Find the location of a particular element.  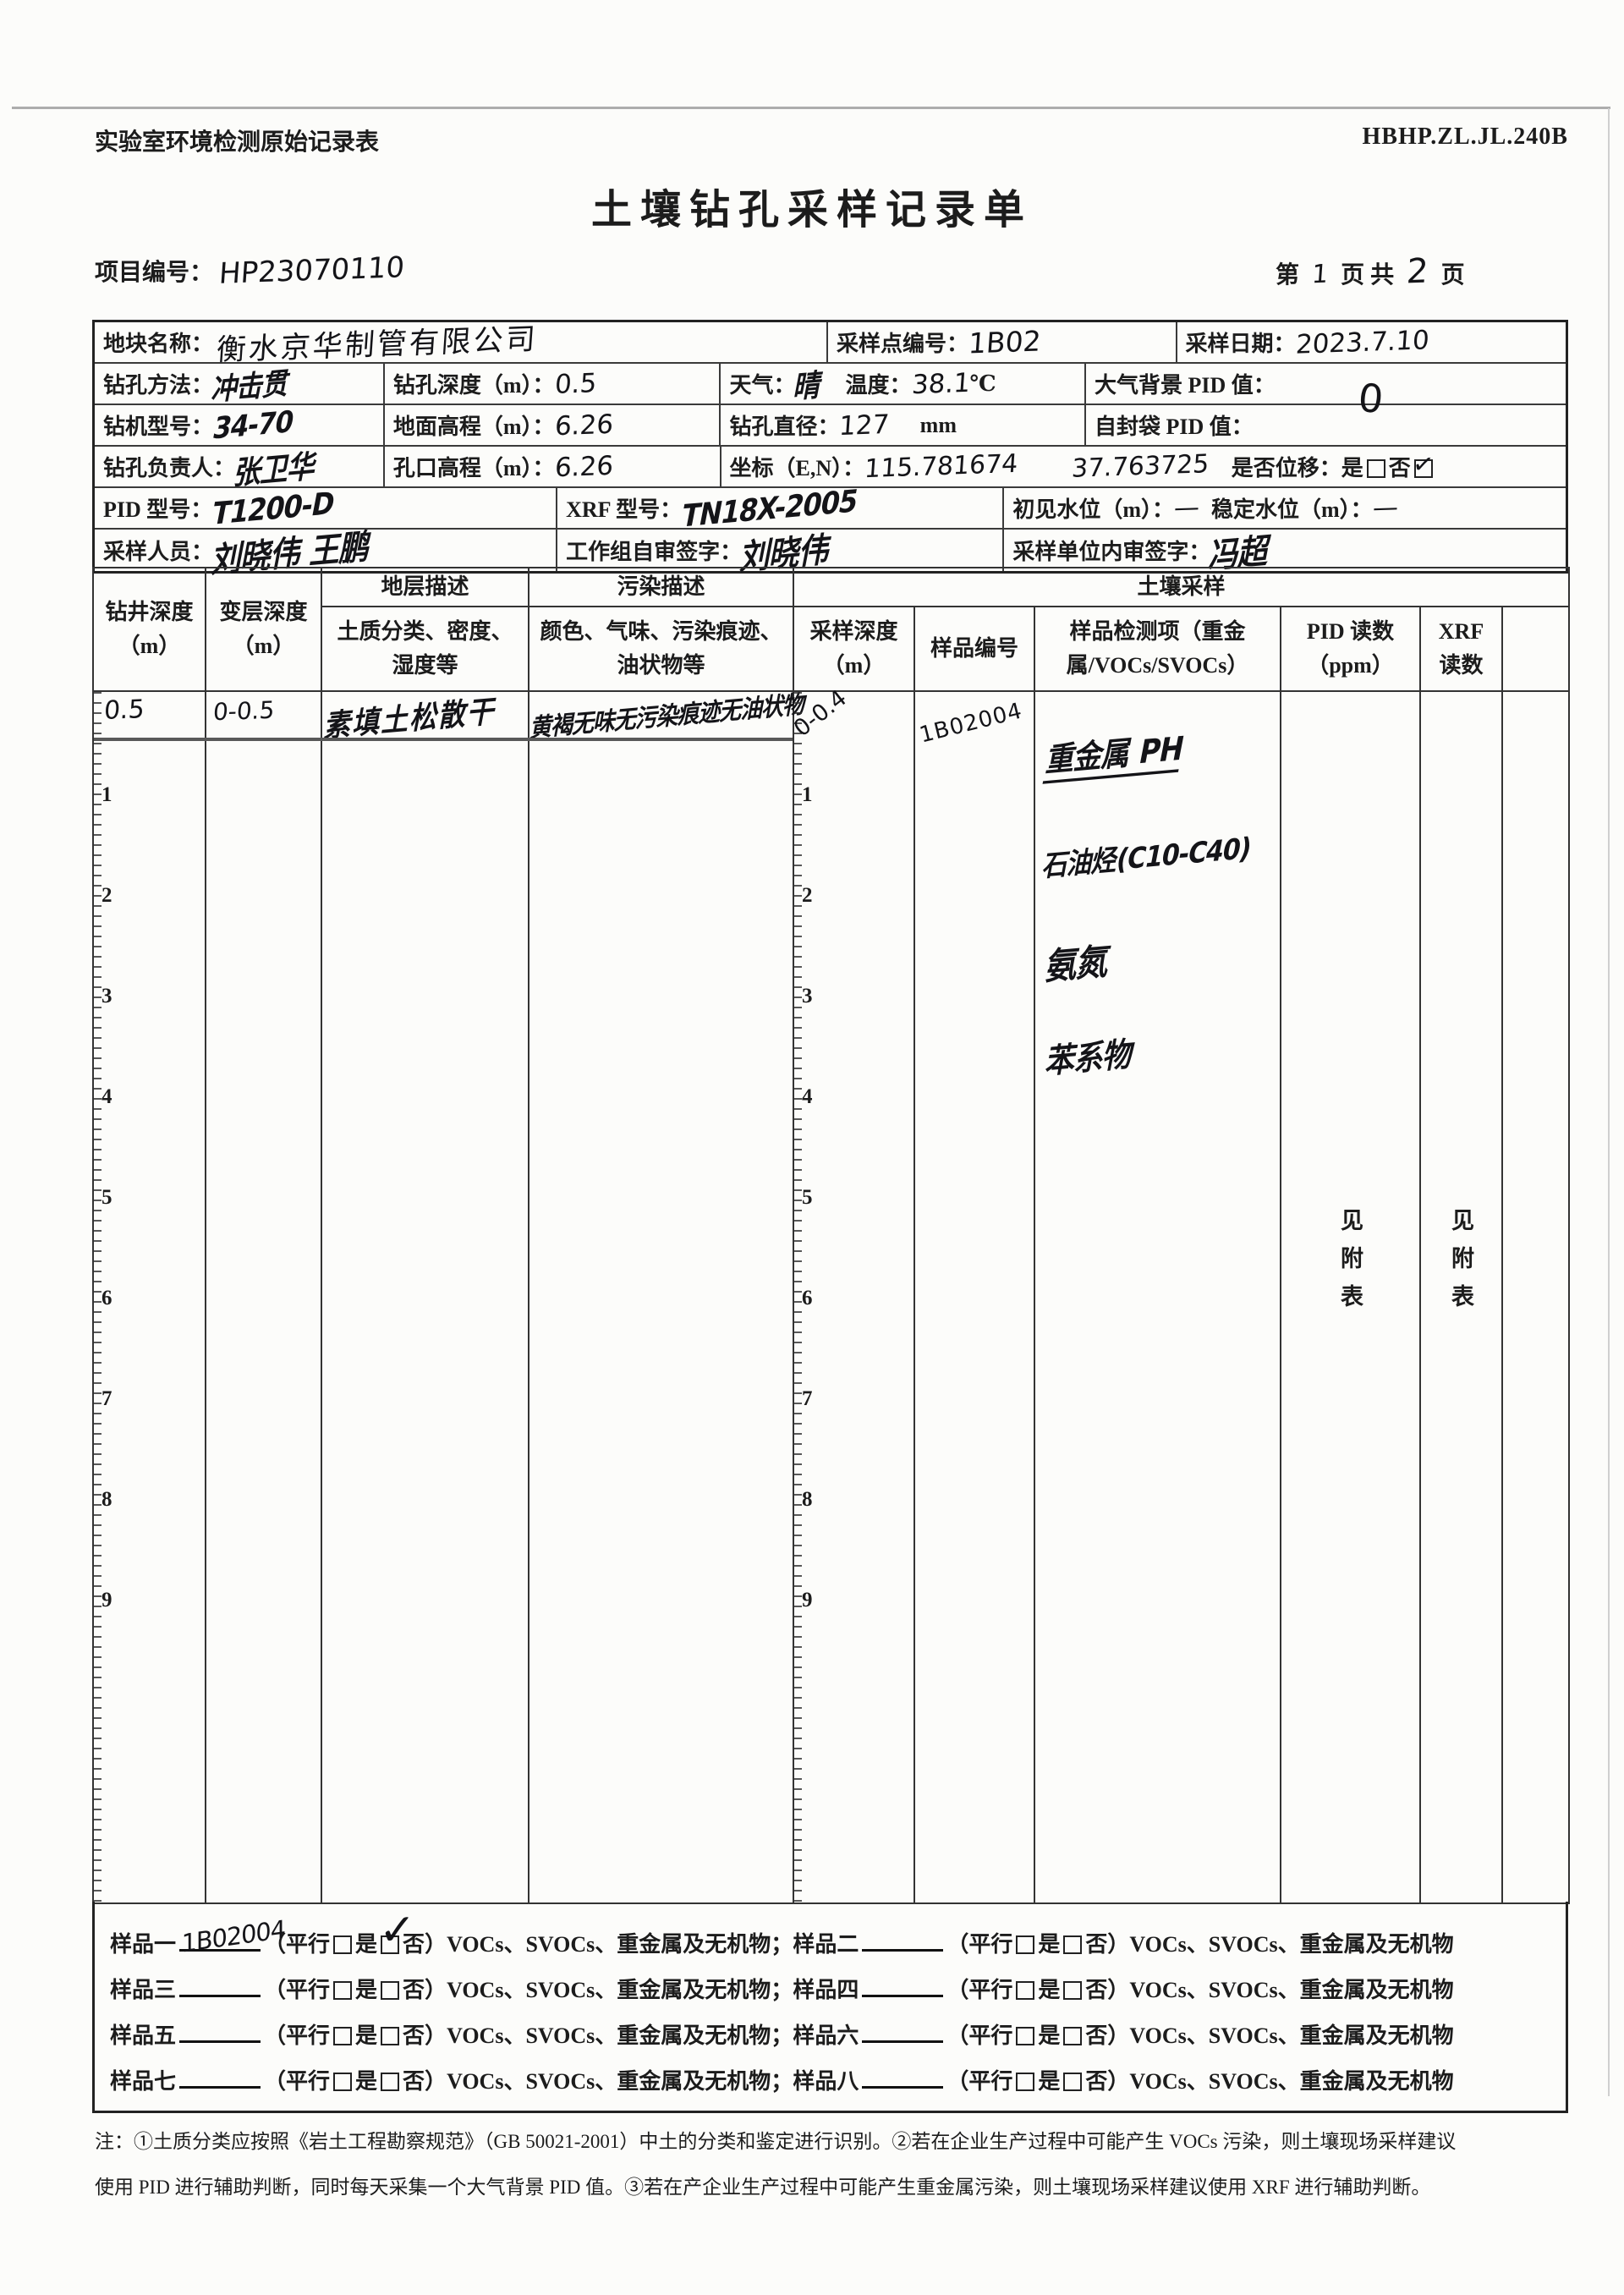

group-sign-cell: 工作组自审签字： 刘晓伟 is located at coordinates (781, 554).